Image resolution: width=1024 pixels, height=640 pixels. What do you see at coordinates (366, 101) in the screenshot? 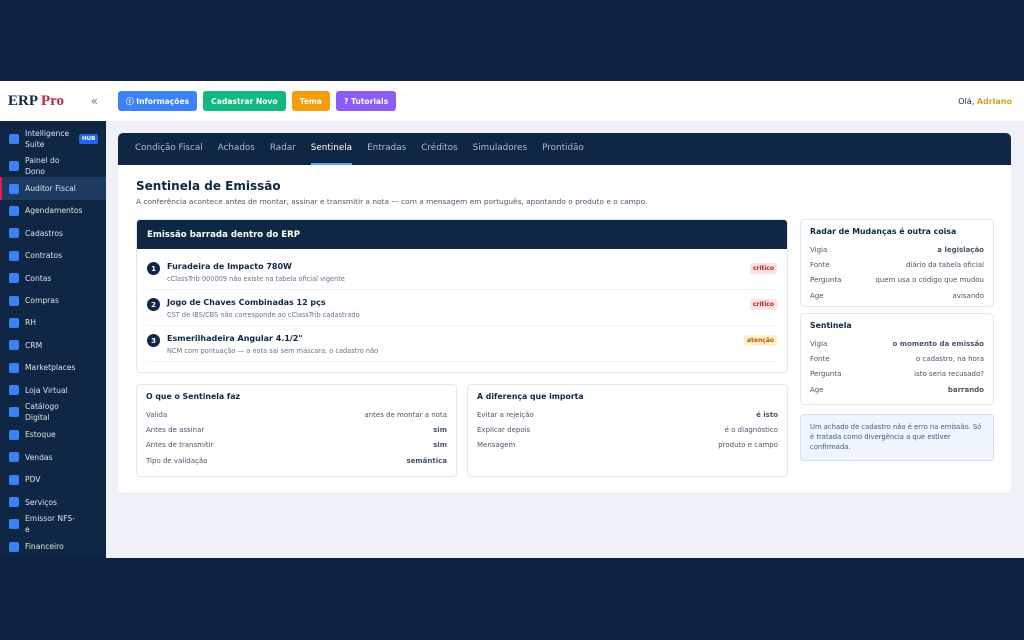
I see `toolbar-button: ? Tutoriais` at bounding box center [366, 101].